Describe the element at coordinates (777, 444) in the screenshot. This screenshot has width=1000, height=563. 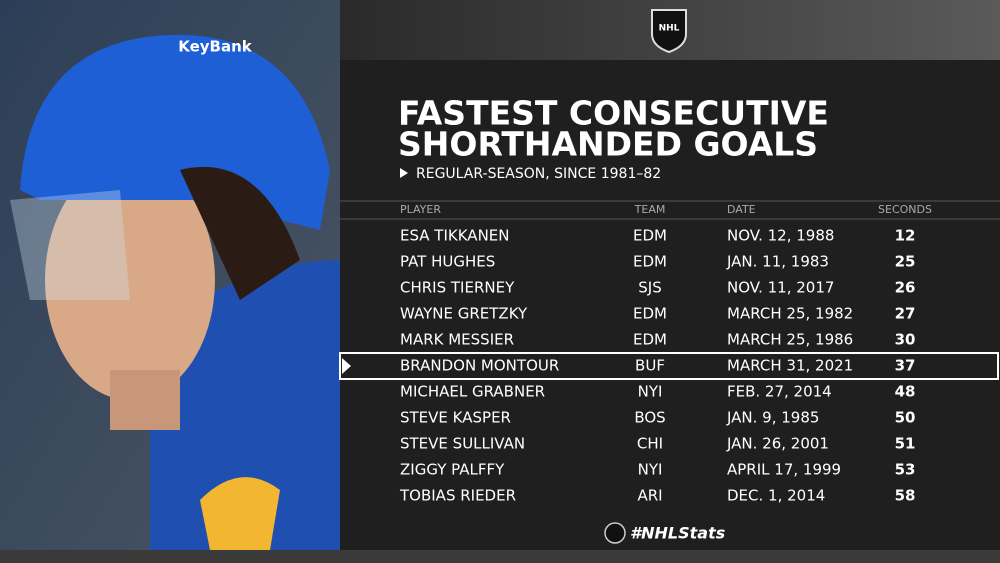
I see `cell: JAN. 26, 2001` at that location.